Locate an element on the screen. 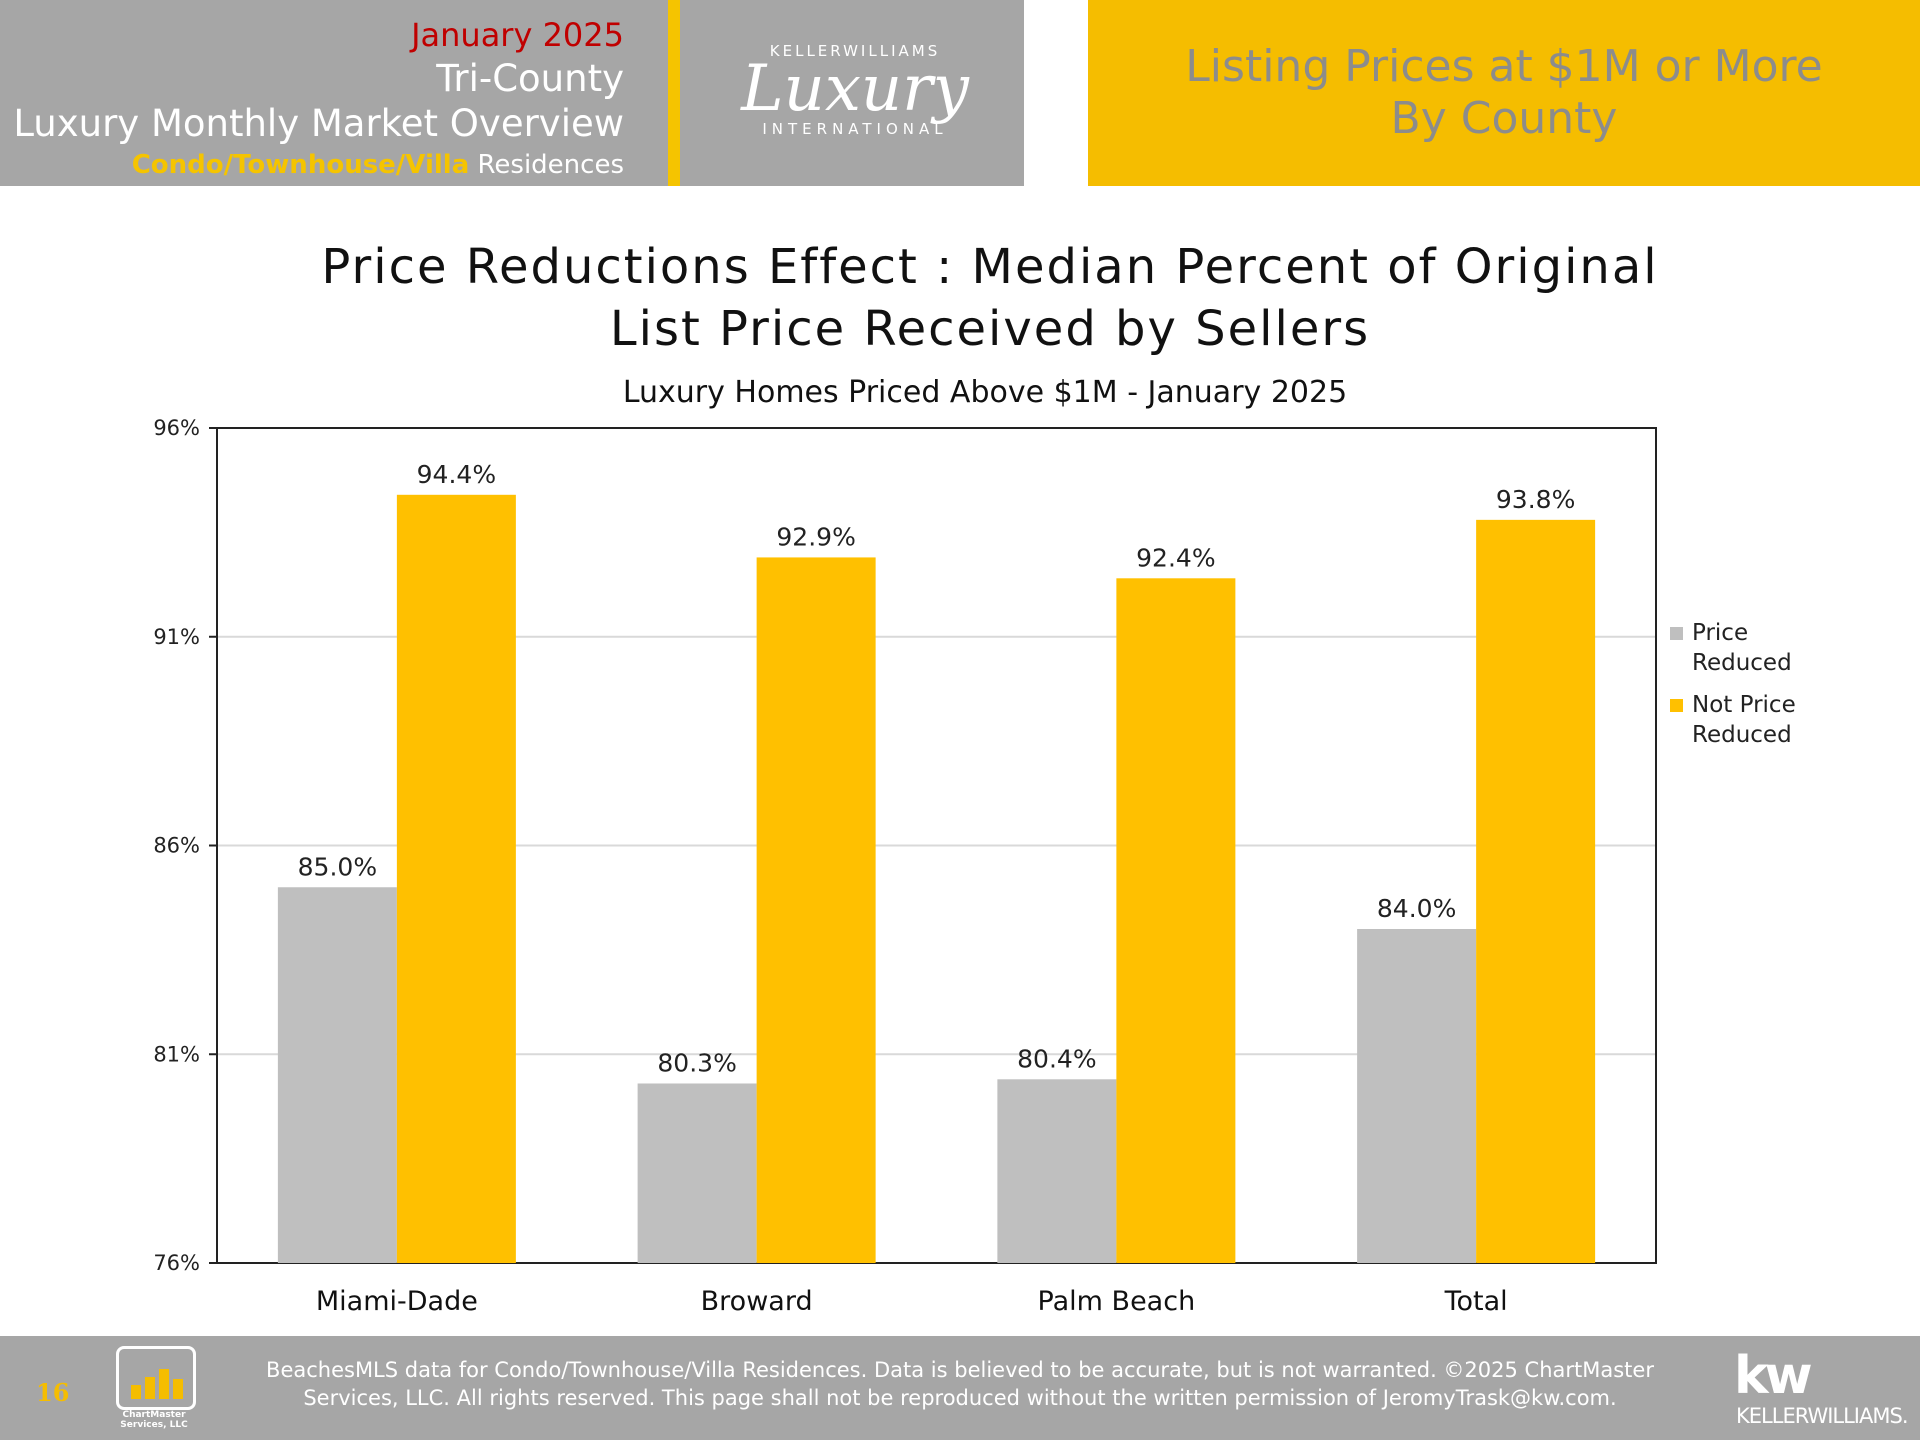 The image size is (1920, 1440). chartmaster-logo-text: ChartMaster Services, LLC is located at coordinates (154, 1420).